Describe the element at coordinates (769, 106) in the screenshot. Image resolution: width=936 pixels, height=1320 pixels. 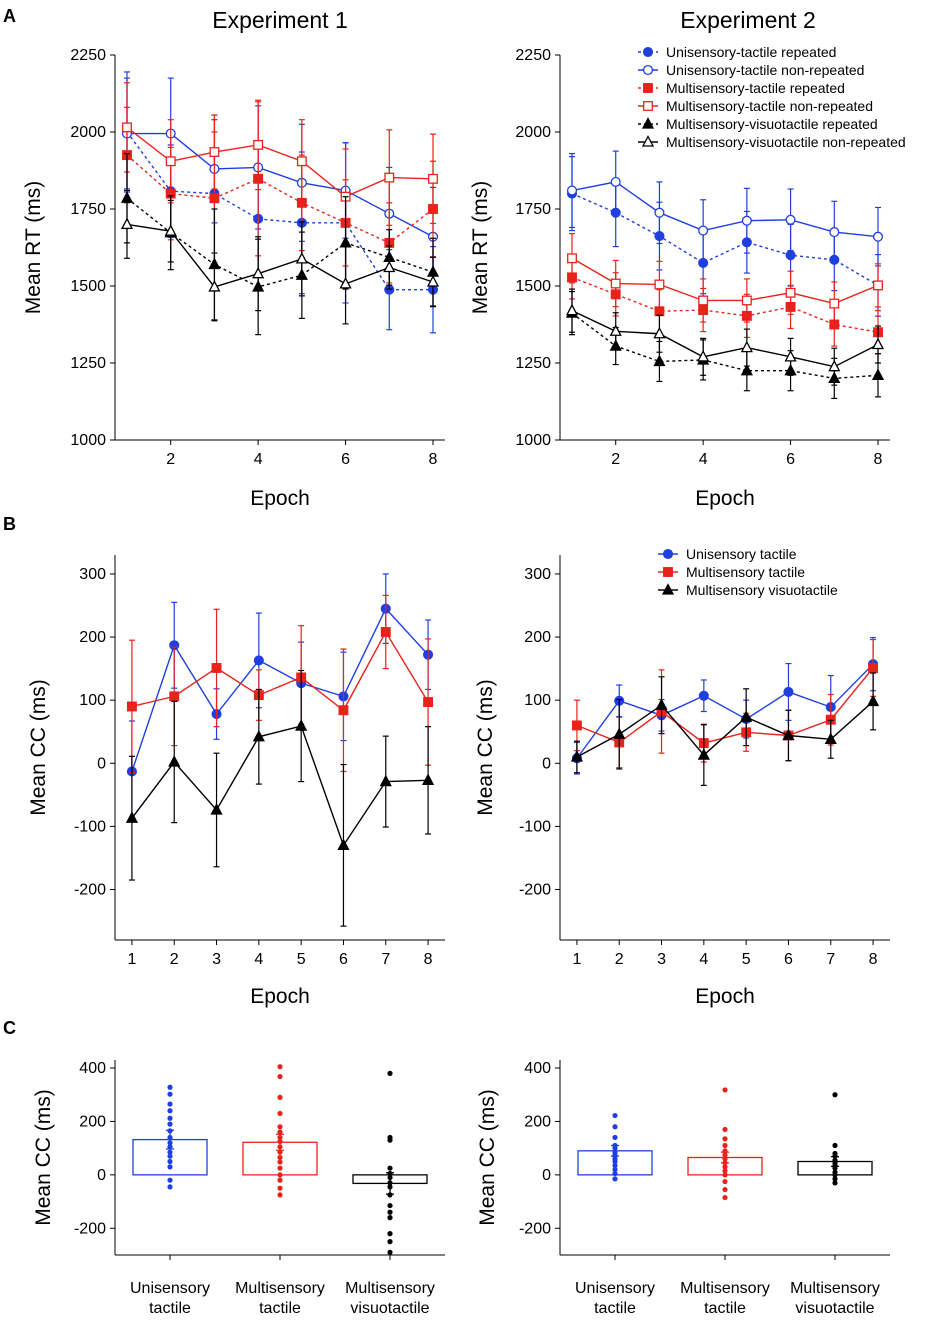
I see `legend-label: Multisensory-tactile non-repeated` at that location.